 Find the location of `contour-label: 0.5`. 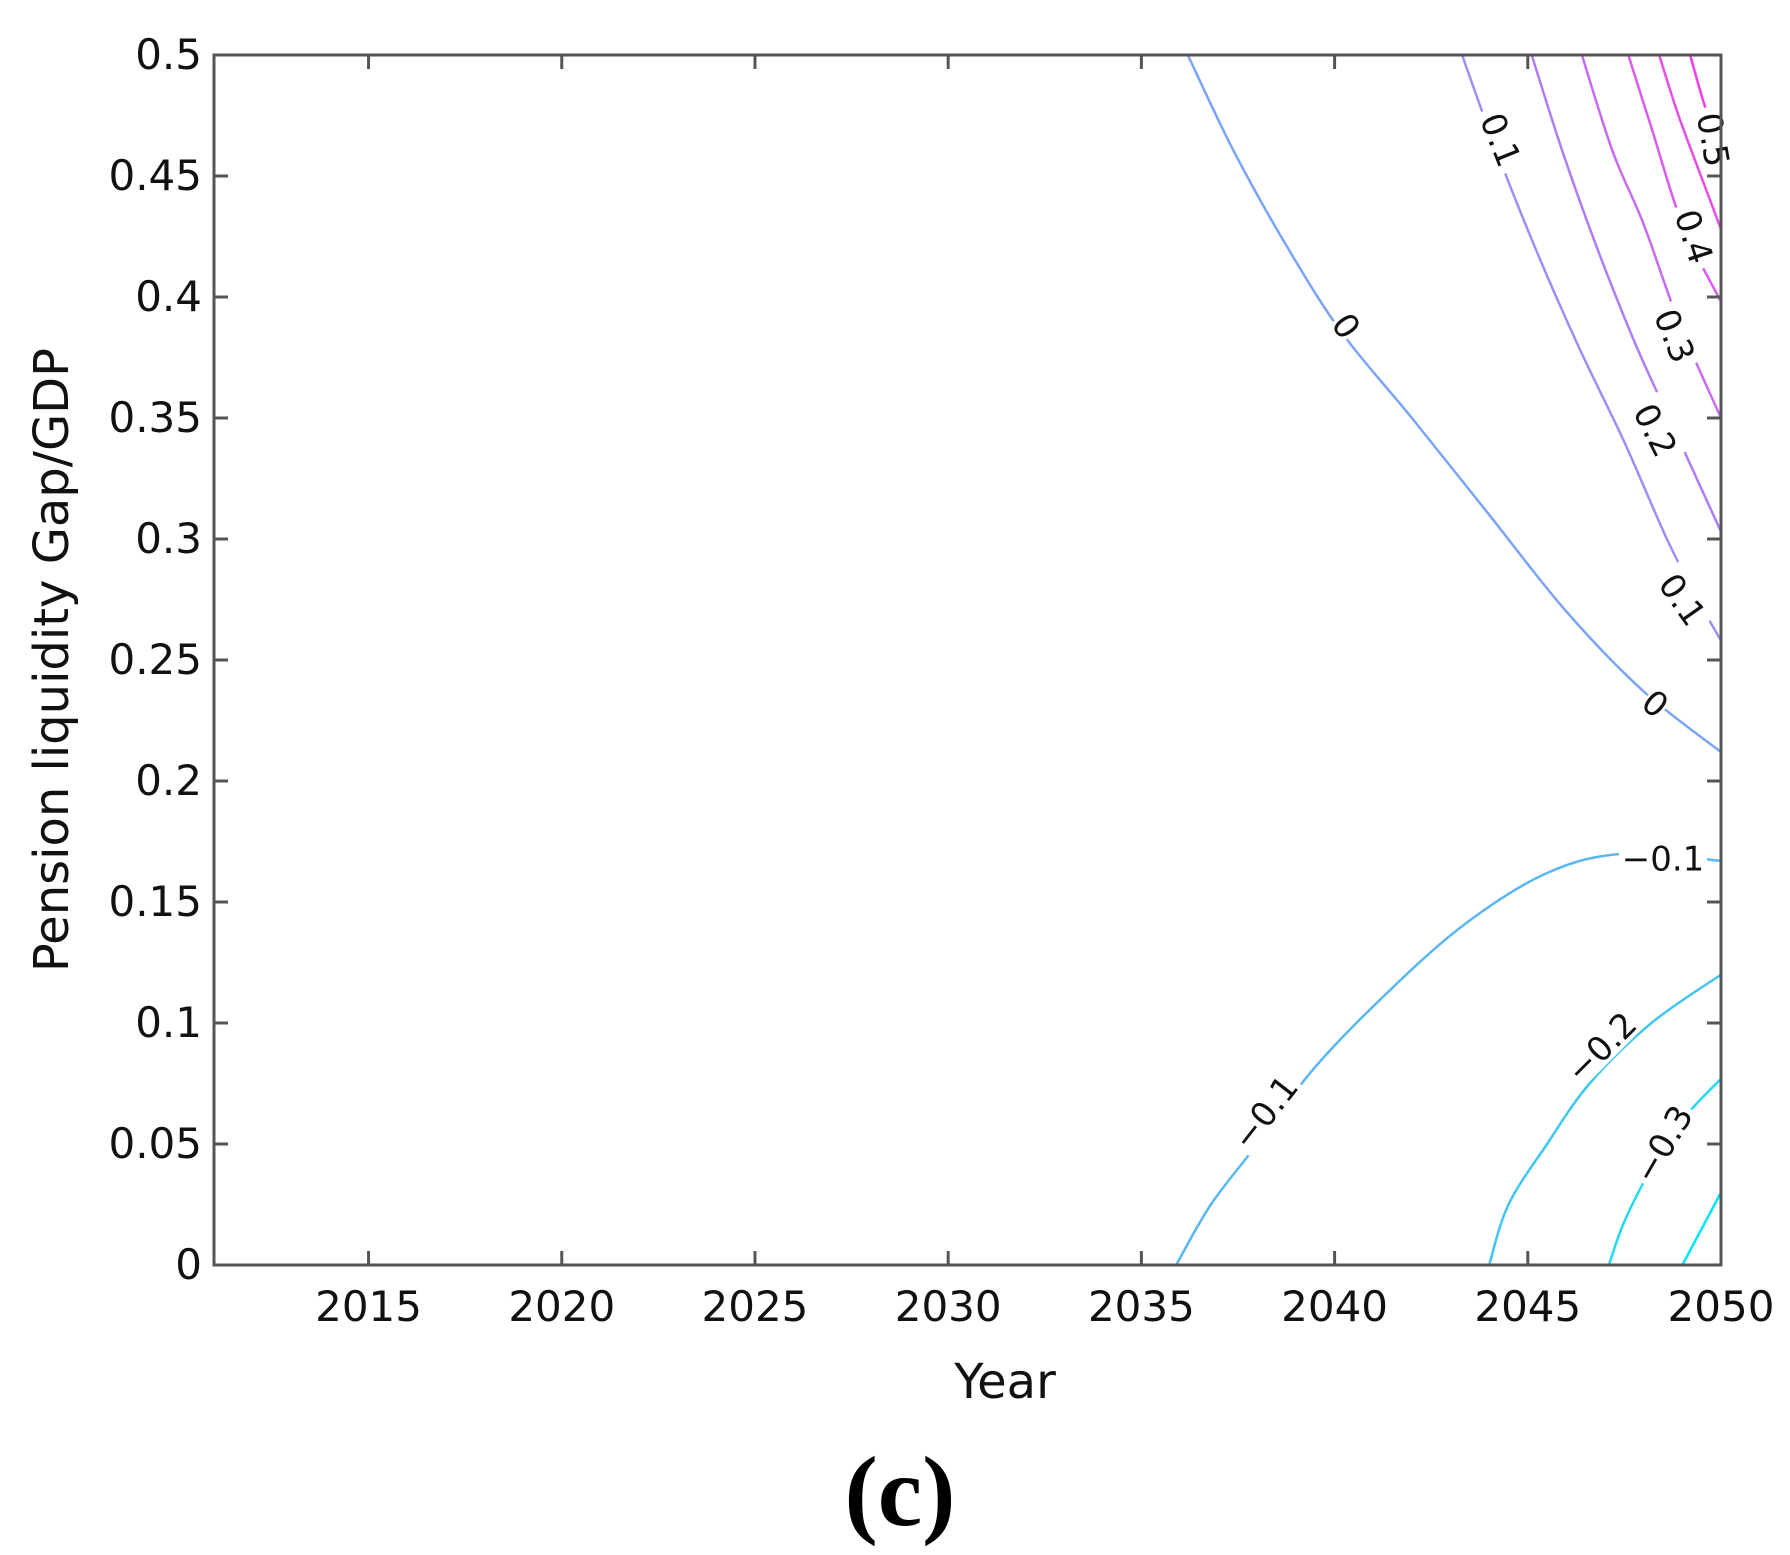

contour-label: 0.5 is located at coordinates (1712, 140).